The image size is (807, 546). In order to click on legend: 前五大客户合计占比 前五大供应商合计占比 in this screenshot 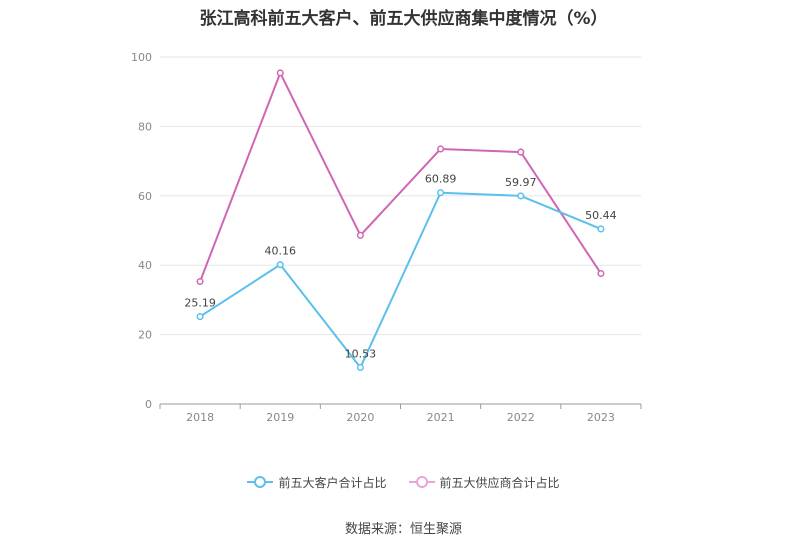, I will do `click(403, 482)`.